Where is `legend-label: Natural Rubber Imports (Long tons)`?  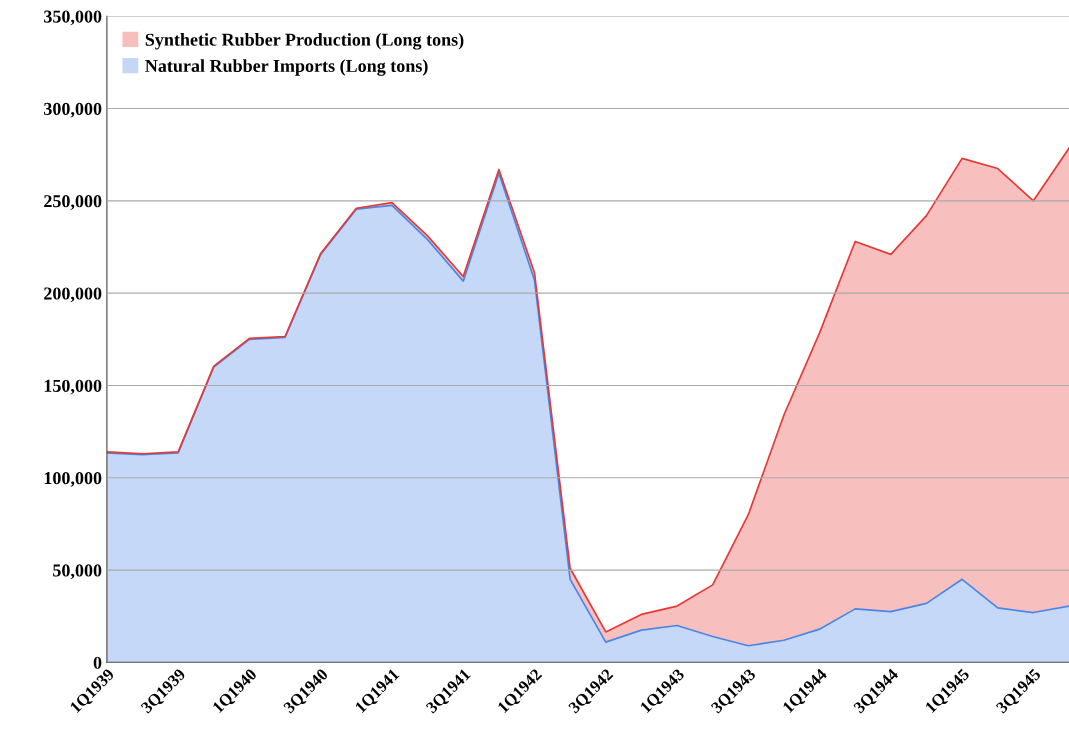
legend-label: Natural Rubber Imports (Long tons) is located at coordinates (286, 67).